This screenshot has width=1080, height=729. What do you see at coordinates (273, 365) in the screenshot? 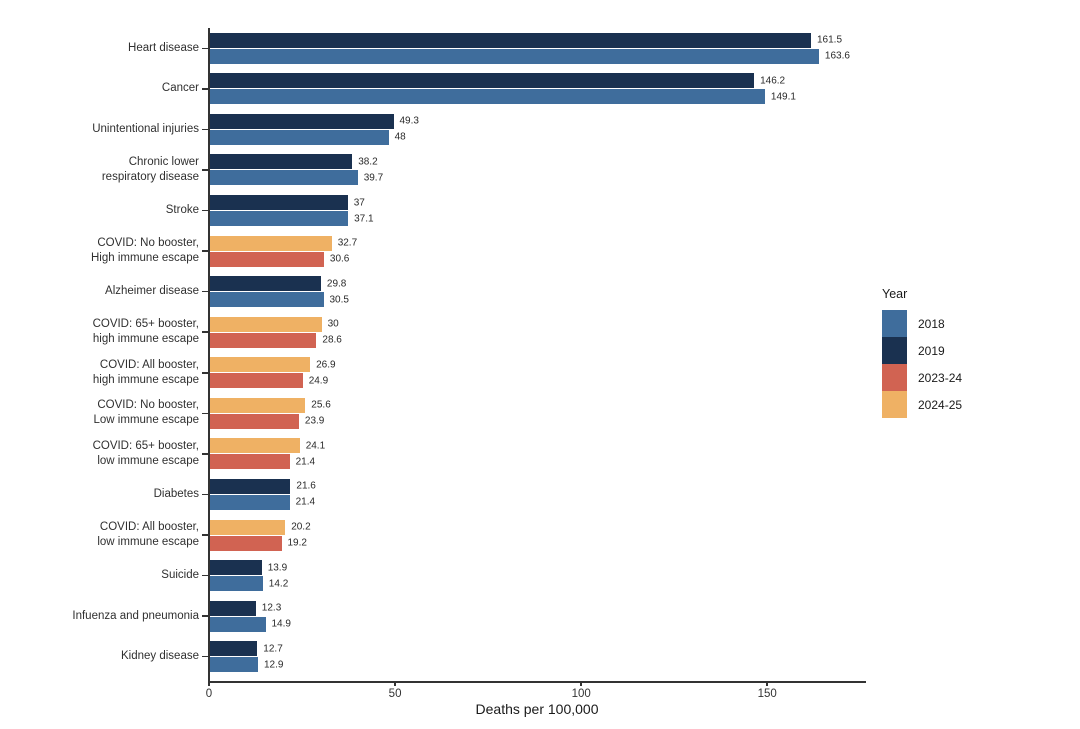
I see `bar-2024-25: 26.9` at bounding box center [273, 365].